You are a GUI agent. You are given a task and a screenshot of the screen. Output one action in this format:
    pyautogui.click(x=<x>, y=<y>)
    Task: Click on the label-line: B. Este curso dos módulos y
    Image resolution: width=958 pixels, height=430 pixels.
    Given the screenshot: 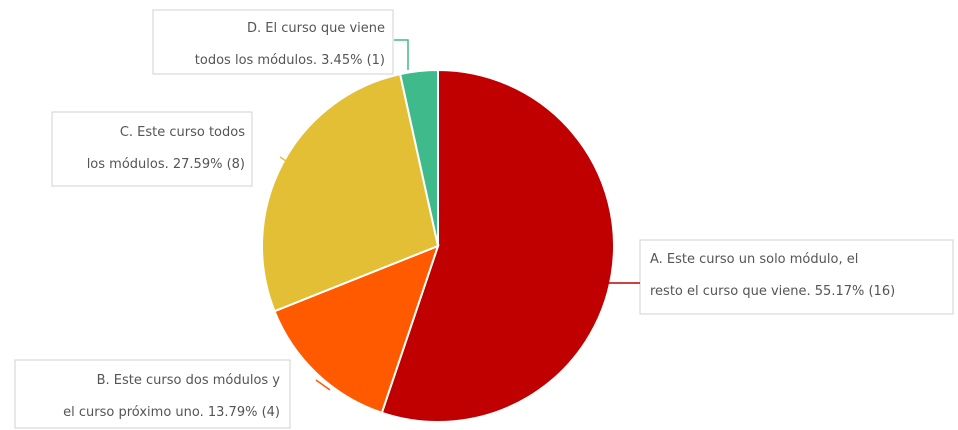 What is the action you would take?
    pyautogui.click(x=189, y=380)
    